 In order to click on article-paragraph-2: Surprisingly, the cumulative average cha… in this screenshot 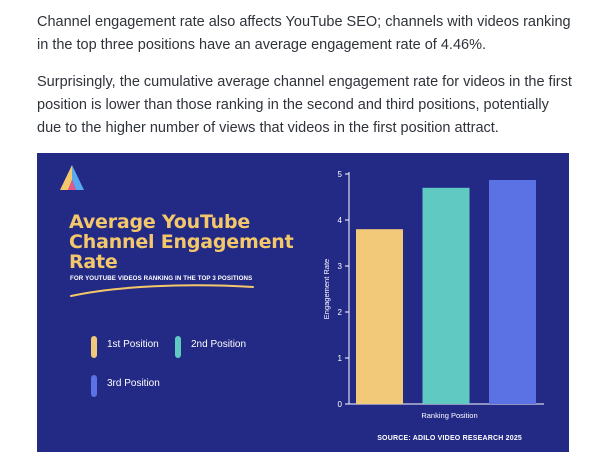, I will do `click(304, 105)`.